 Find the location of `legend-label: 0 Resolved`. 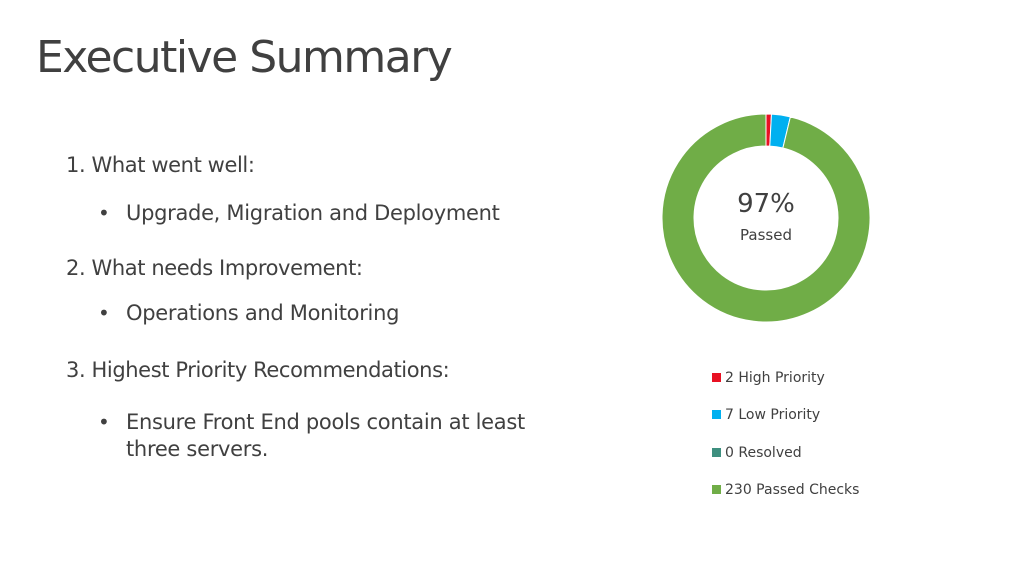

legend-label: 0 Resolved is located at coordinates (763, 453).